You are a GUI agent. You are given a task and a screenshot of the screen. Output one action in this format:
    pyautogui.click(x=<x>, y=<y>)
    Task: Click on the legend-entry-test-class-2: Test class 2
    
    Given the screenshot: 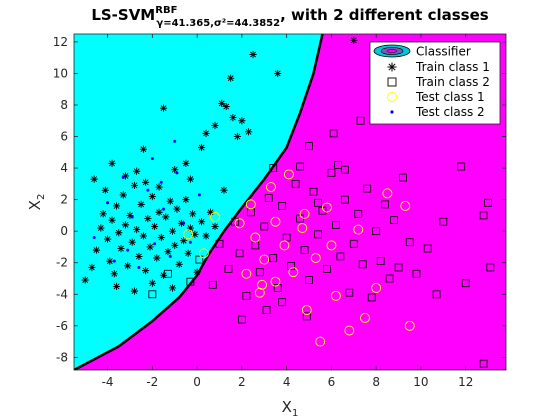 What is the action you would take?
    pyautogui.click(x=437, y=112)
    